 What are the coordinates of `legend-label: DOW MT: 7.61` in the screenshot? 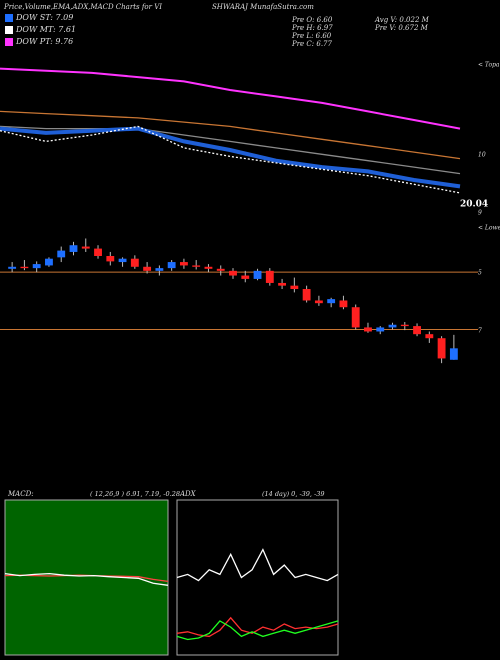 It's located at (45, 29).